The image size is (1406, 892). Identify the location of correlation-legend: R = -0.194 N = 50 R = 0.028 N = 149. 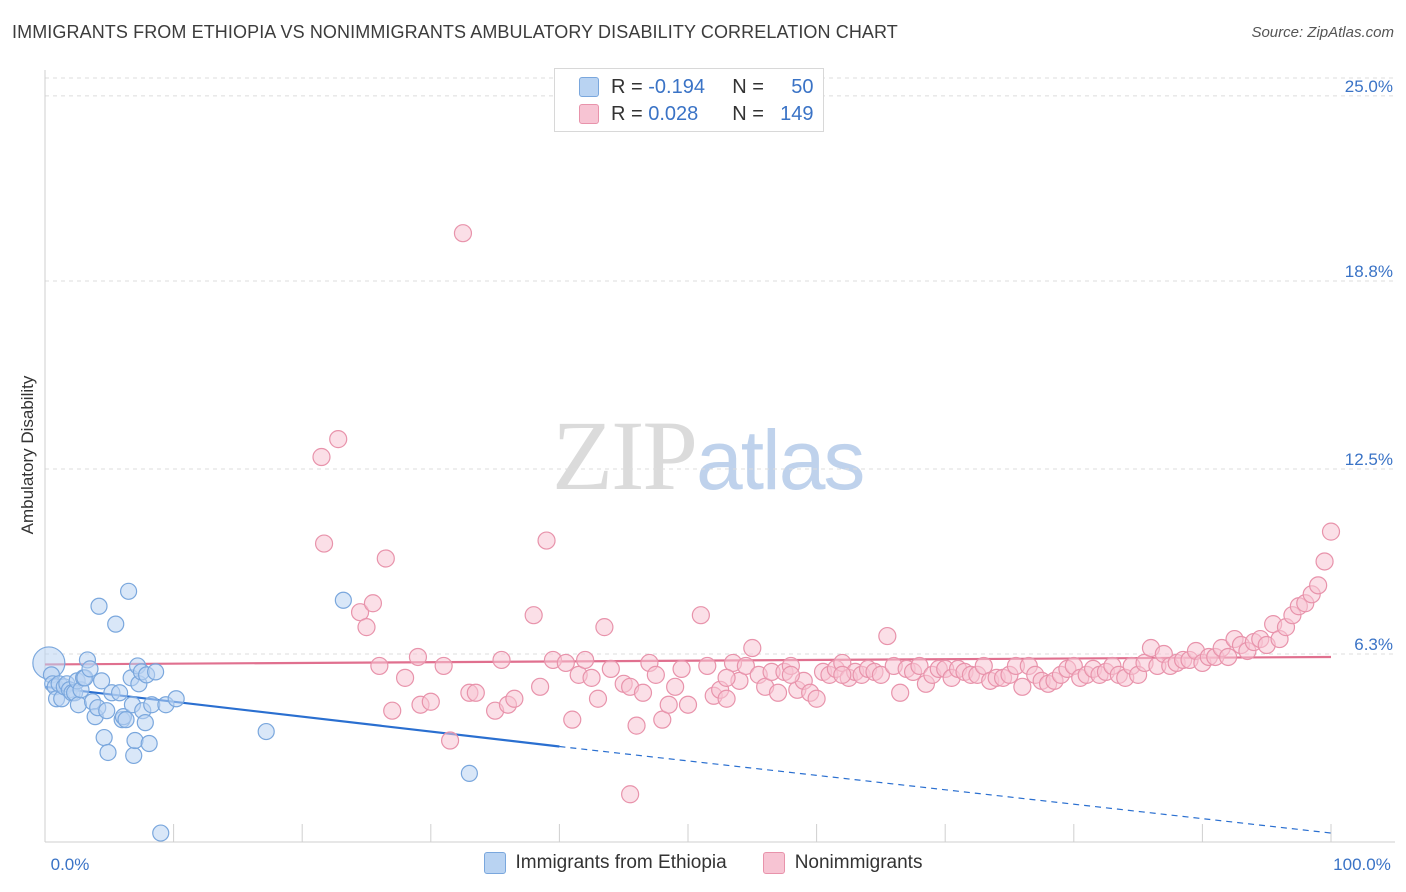
(689, 100).